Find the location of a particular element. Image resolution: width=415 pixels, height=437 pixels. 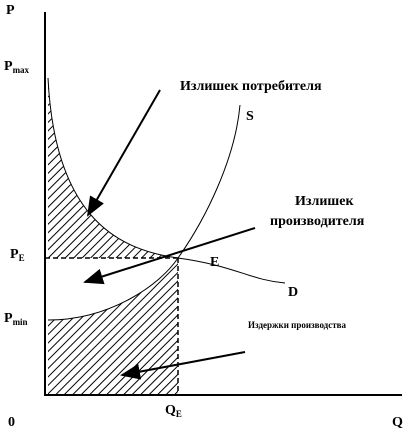

producer-surplus-label: производителя is located at coordinates (317, 221).